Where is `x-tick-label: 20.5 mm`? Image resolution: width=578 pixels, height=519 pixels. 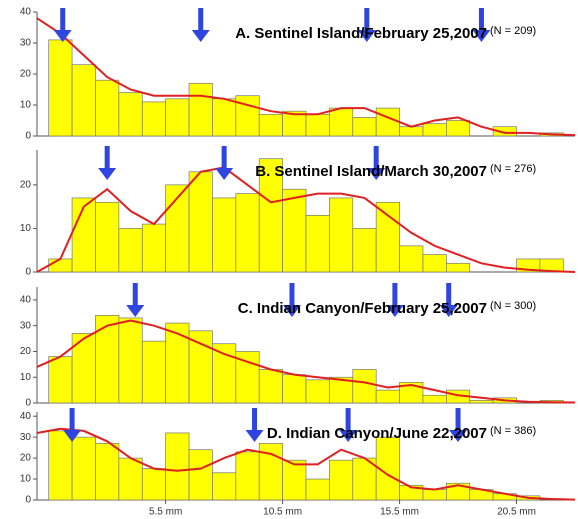
x-tick-label: 20.5 mm is located at coordinates (516, 512).